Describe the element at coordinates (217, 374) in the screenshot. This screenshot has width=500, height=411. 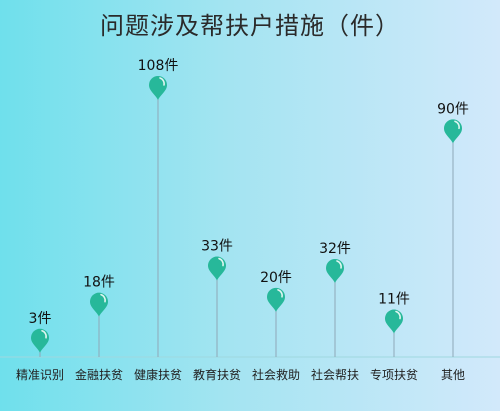
I see `x-tick-label: 教育扶贫` at that location.